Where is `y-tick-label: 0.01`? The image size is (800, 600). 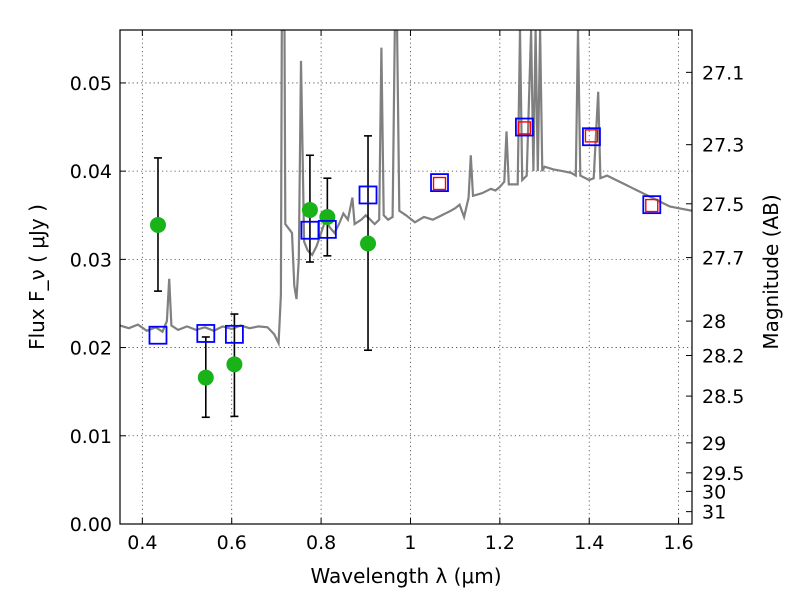
y-tick-label: 0.01 is located at coordinates (91, 437).